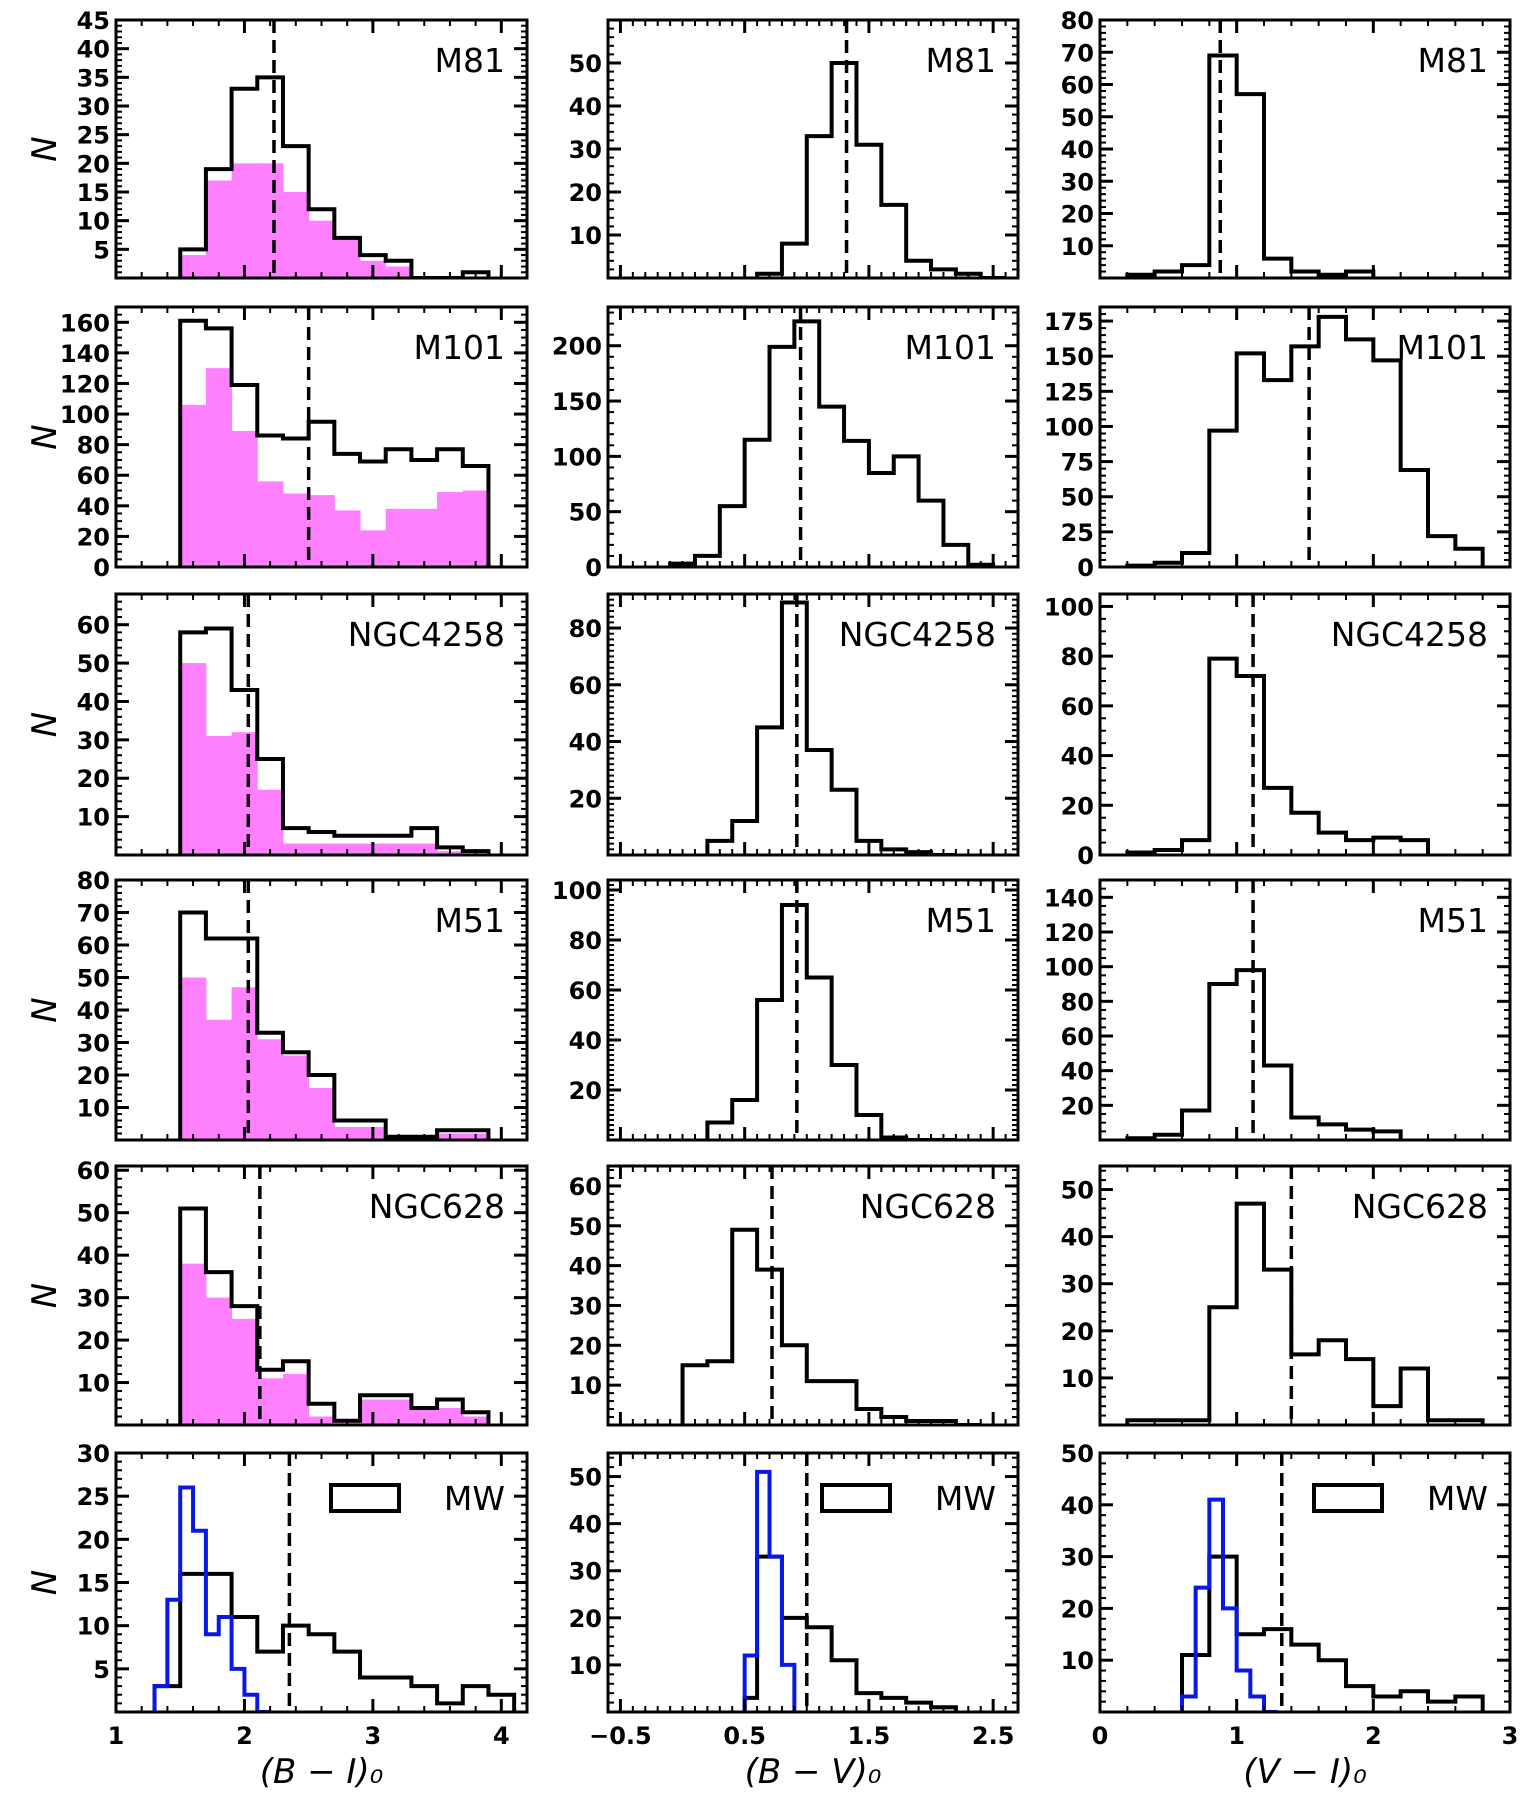 The height and width of the screenshot is (1803, 1531). I want to click on mw-blue-histogram, so click(211, 1598).